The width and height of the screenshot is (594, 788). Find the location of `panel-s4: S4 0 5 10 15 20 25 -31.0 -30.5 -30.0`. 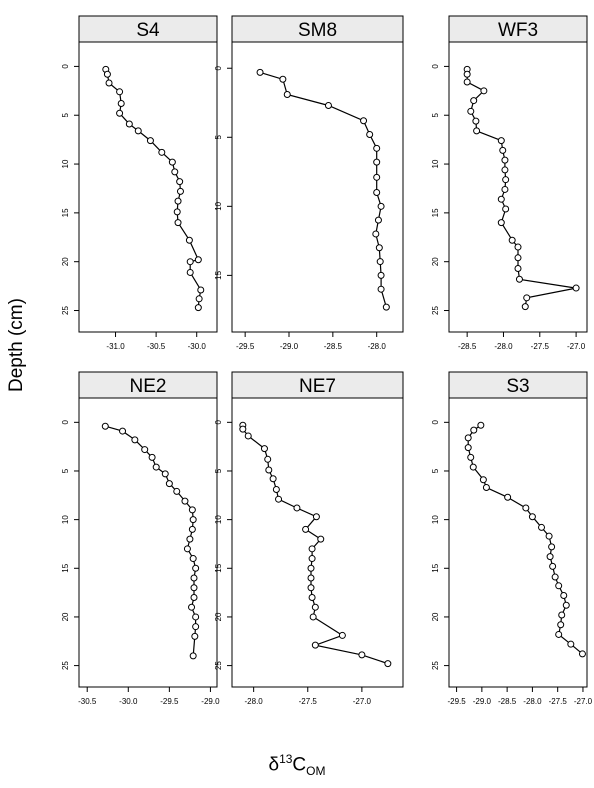

panel-s4: S4 0 5 10 15 20 25 -31.0 -30.5 -30.0 is located at coordinates (139, 183).